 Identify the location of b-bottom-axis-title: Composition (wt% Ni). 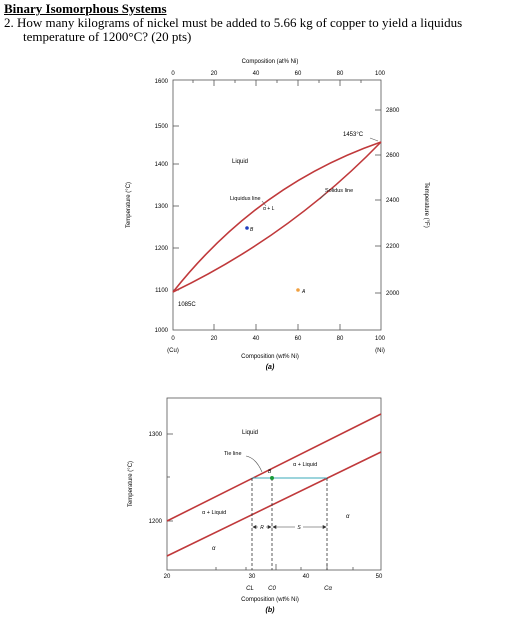
(270, 600).